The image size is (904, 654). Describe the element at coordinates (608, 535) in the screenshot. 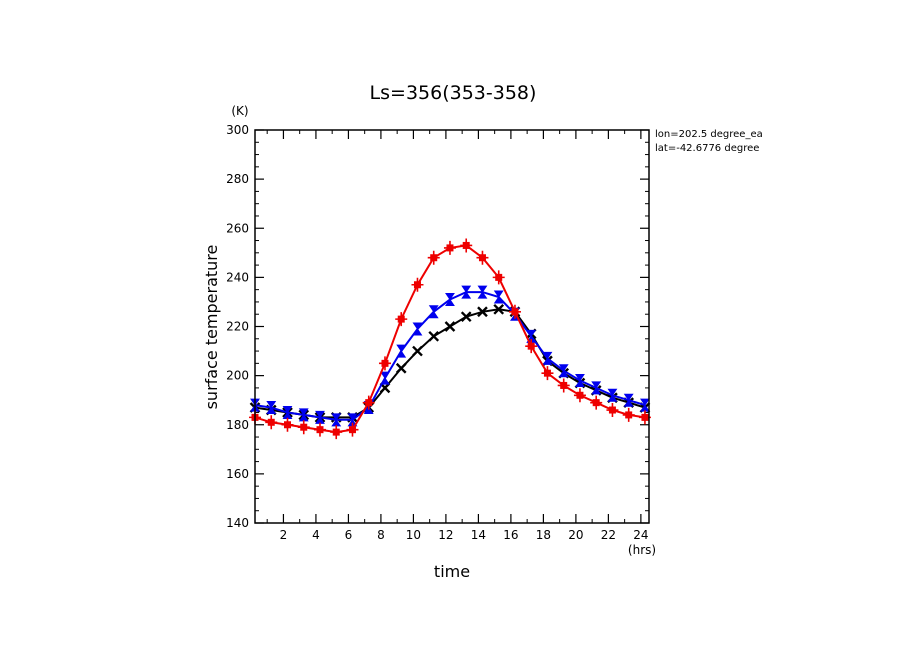

I see `x-tick-label: 22` at that location.